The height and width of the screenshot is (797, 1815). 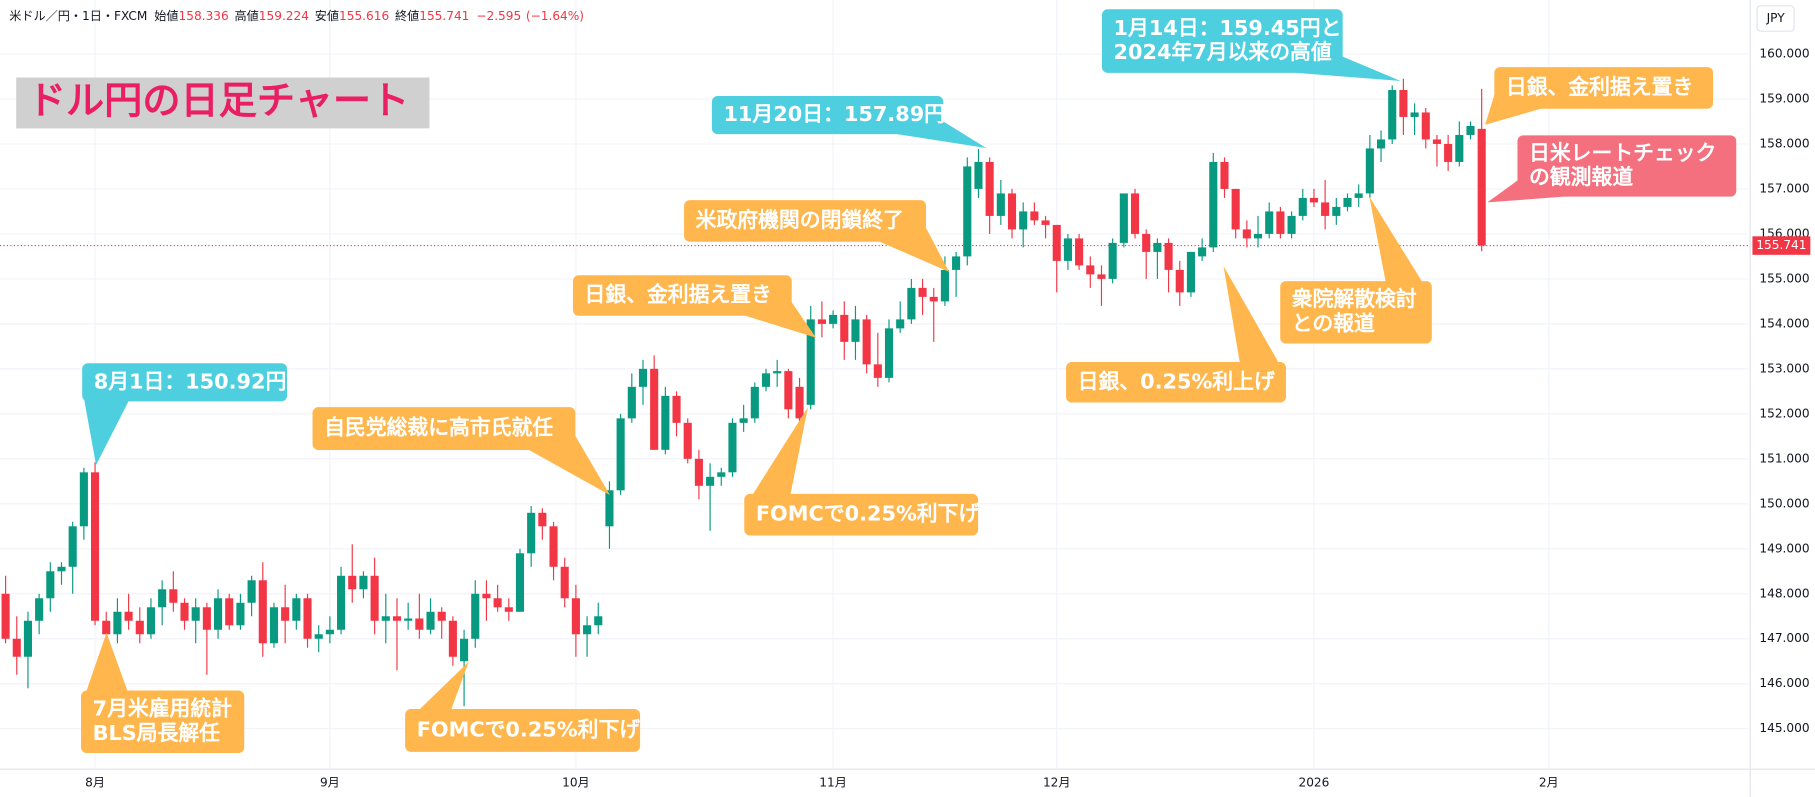 What do you see at coordinates (461, 451) in the screenshot?
I see `annotation: 自民党総裁に高市氏就任` at bounding box center [461, 451].